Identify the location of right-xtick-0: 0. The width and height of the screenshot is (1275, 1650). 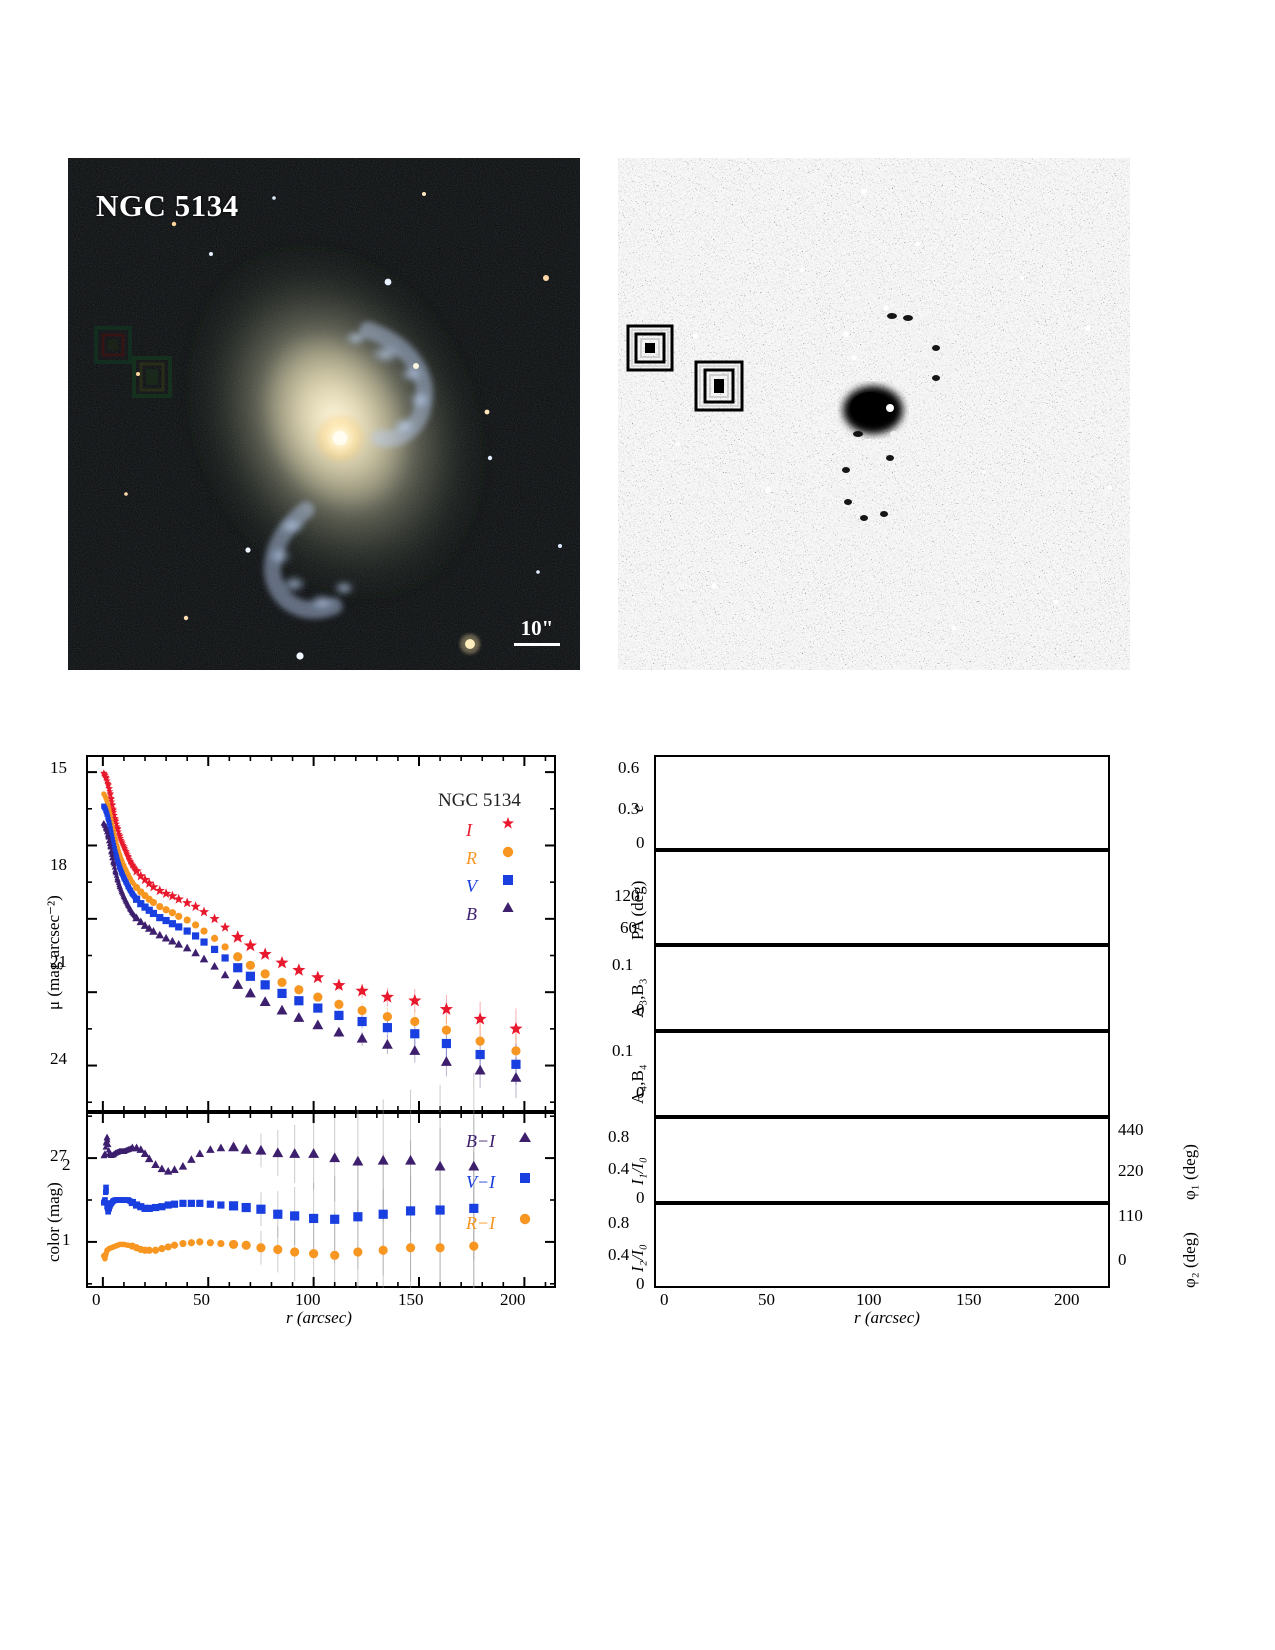
(664, 1299).